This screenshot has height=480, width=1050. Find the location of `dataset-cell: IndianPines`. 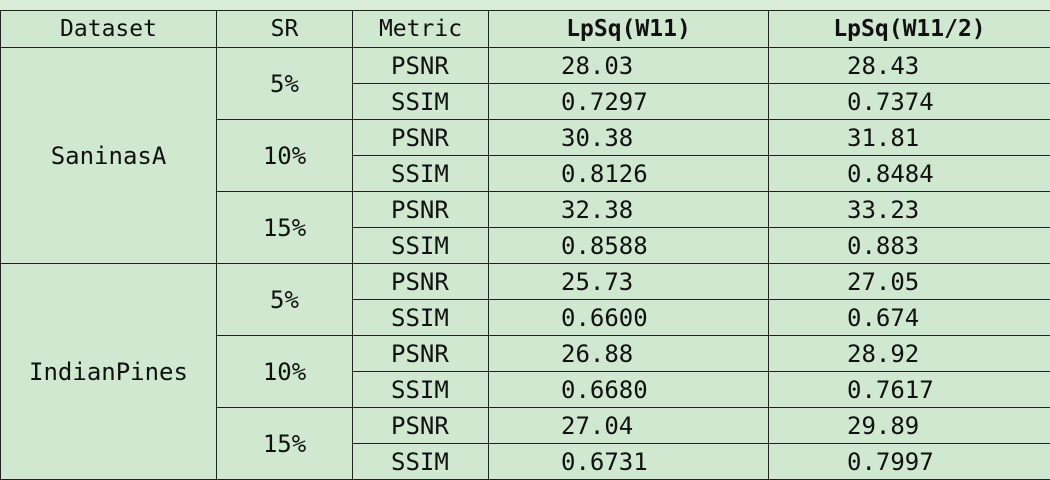

dataset-cell: IndianPines is located at coordinates (109, 372).